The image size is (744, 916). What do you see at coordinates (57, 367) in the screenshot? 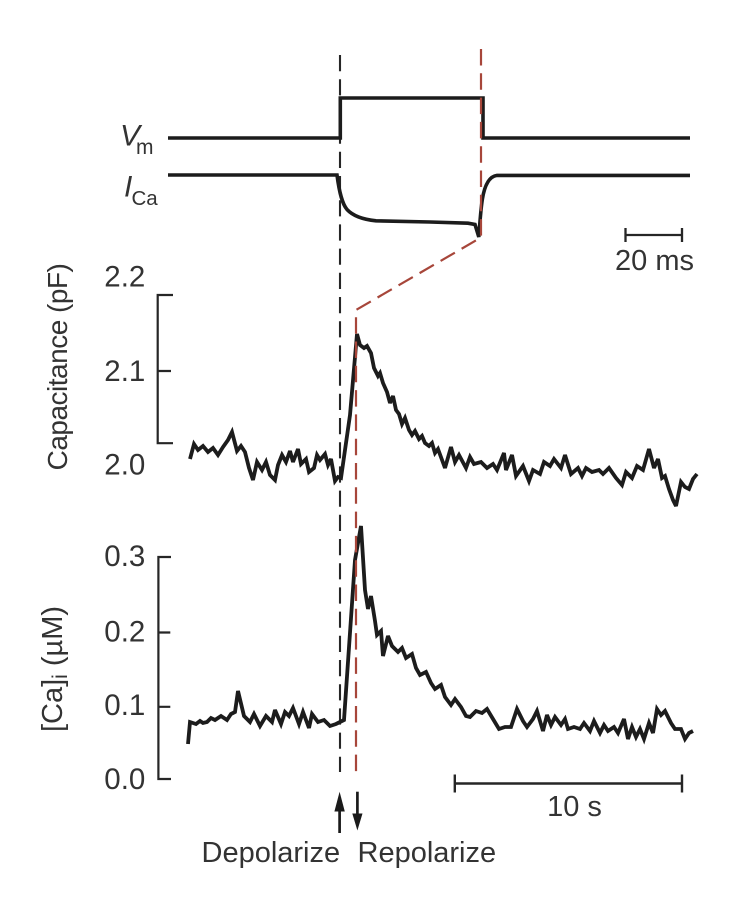
I see `svg-text: Capacitance (pF)` at bounding box center [57, 367].